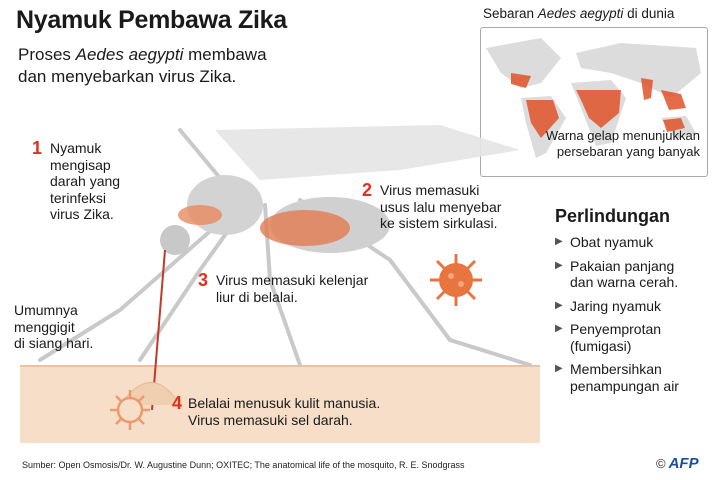  I want to click on bite-time-note: Umumnya menggigit di siang hari., so click(54, 326).